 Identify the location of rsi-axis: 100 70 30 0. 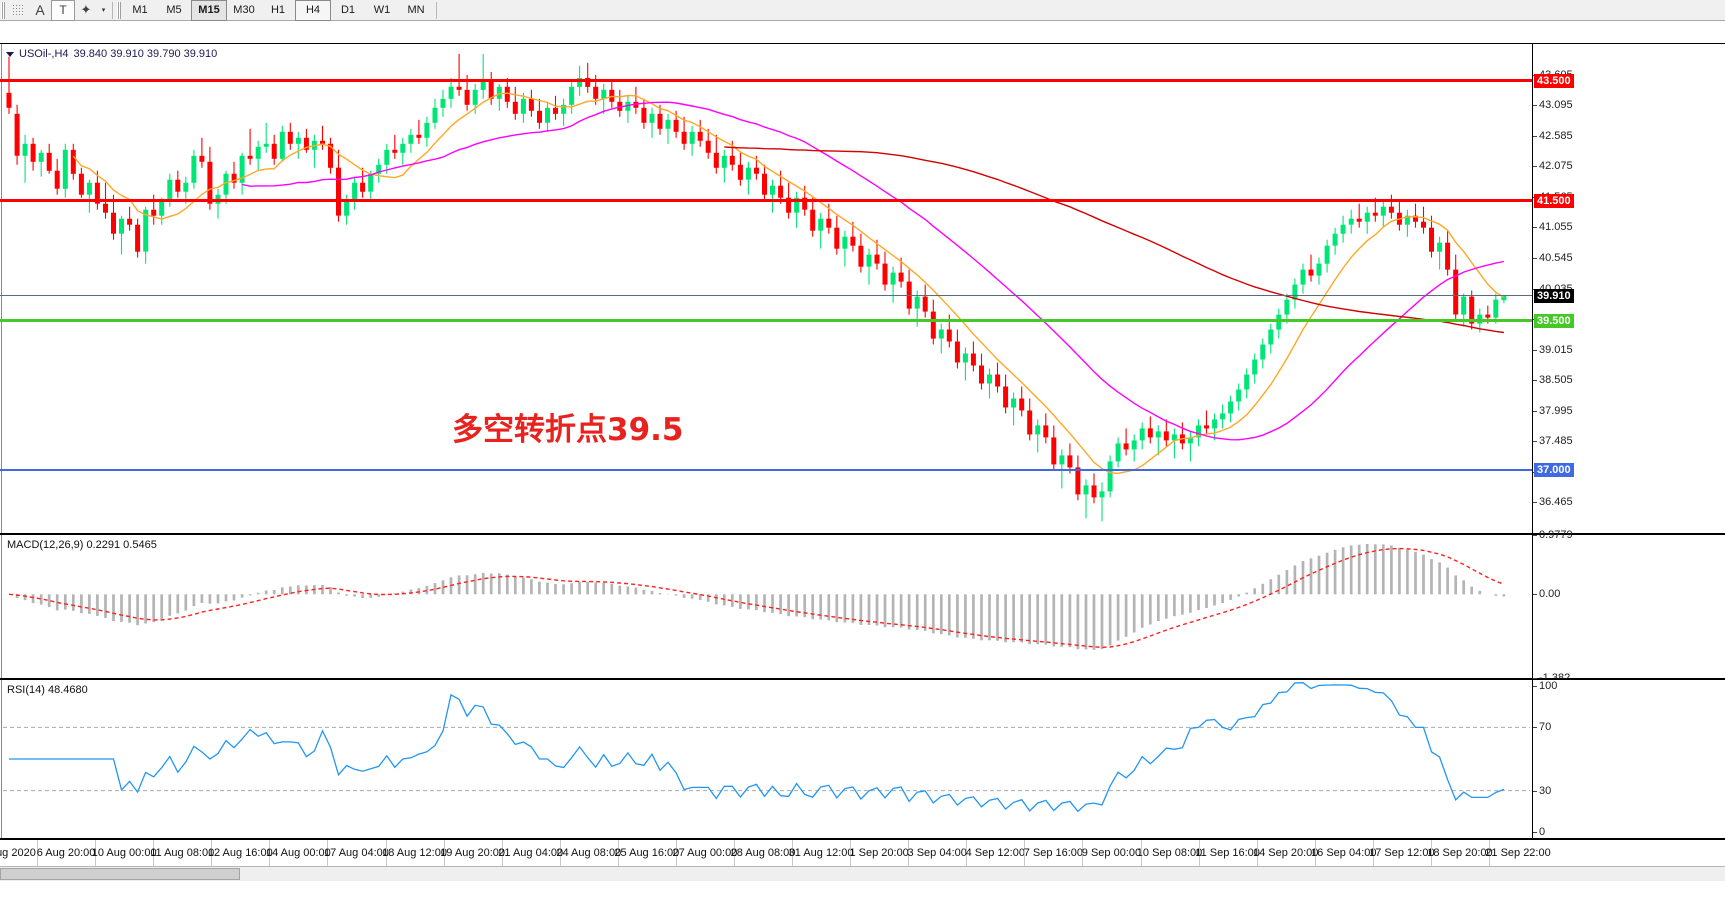
(1628, 759).